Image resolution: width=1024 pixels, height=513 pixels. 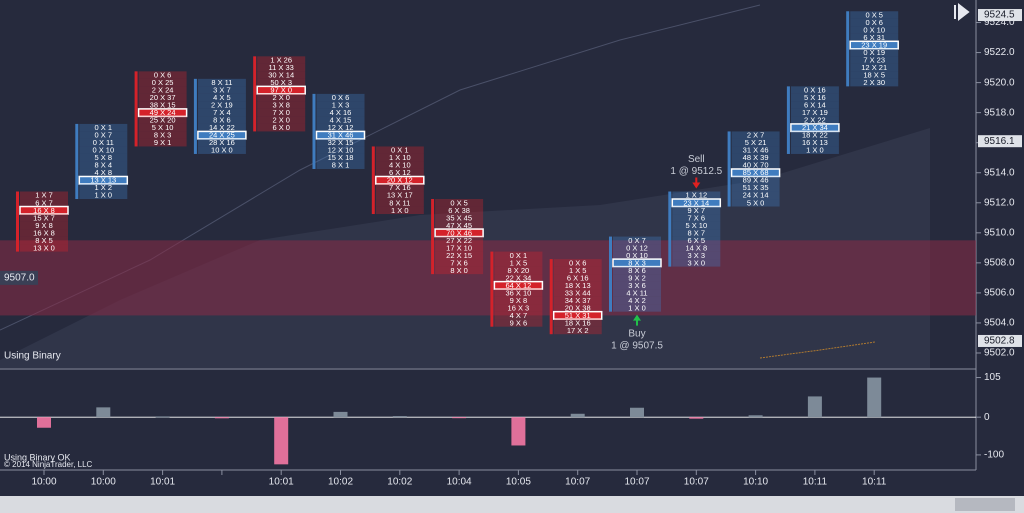 I want to click on cell-text: 1 X 26, so click(x=281, y=60).